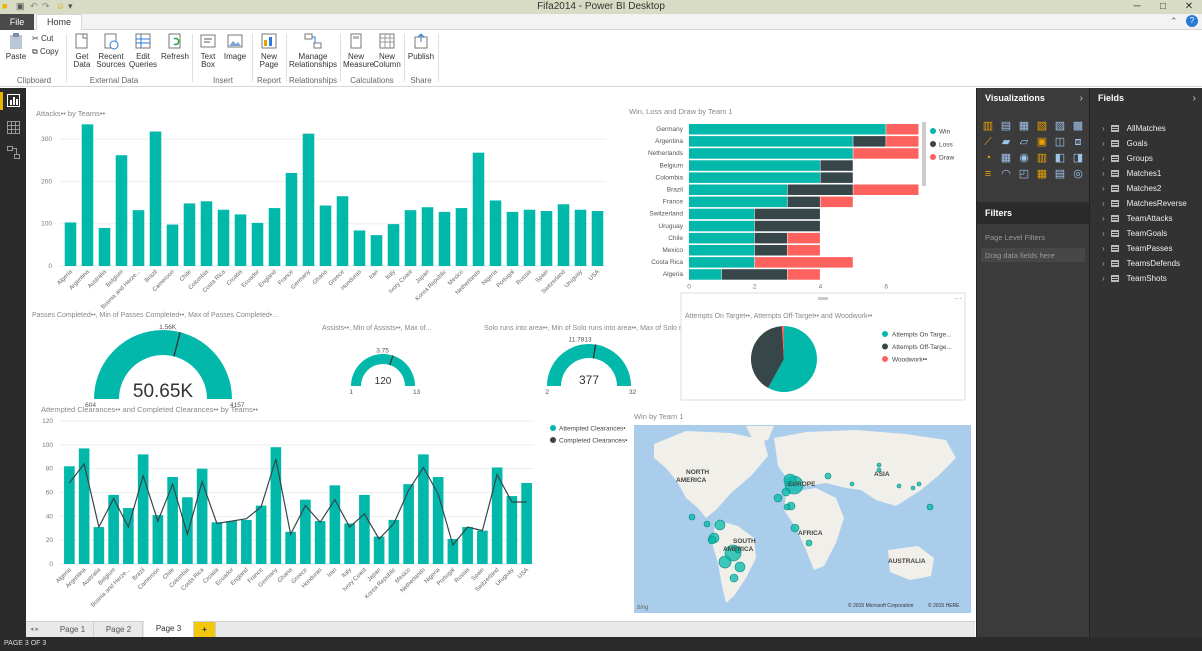  Describe the element at coordinates (1163, 6) in the screenshot. I see `maximize-icon: □` at that location.